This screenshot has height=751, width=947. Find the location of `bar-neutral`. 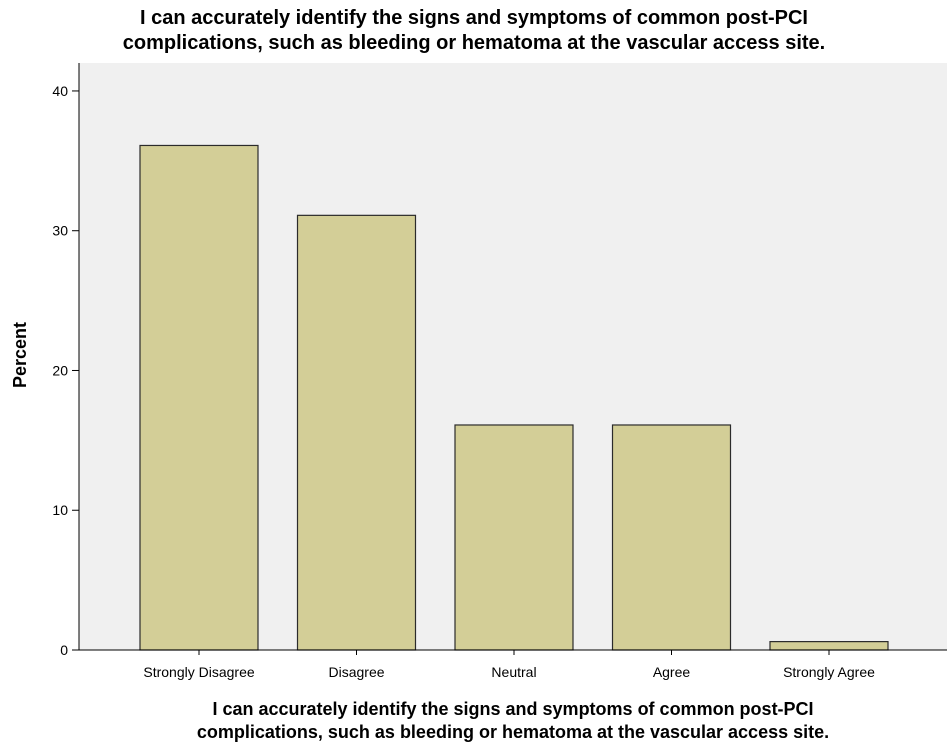

bar-neutral is located at coordinates (514, 537).